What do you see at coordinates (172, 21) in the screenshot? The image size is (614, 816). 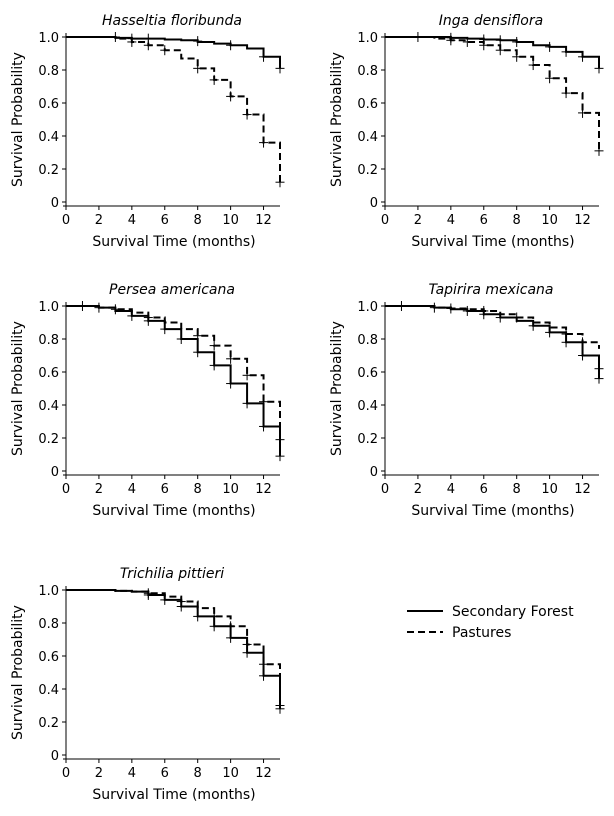 I see `panel-title: Hasseltia floribunda` at bounding box center [172, 21].